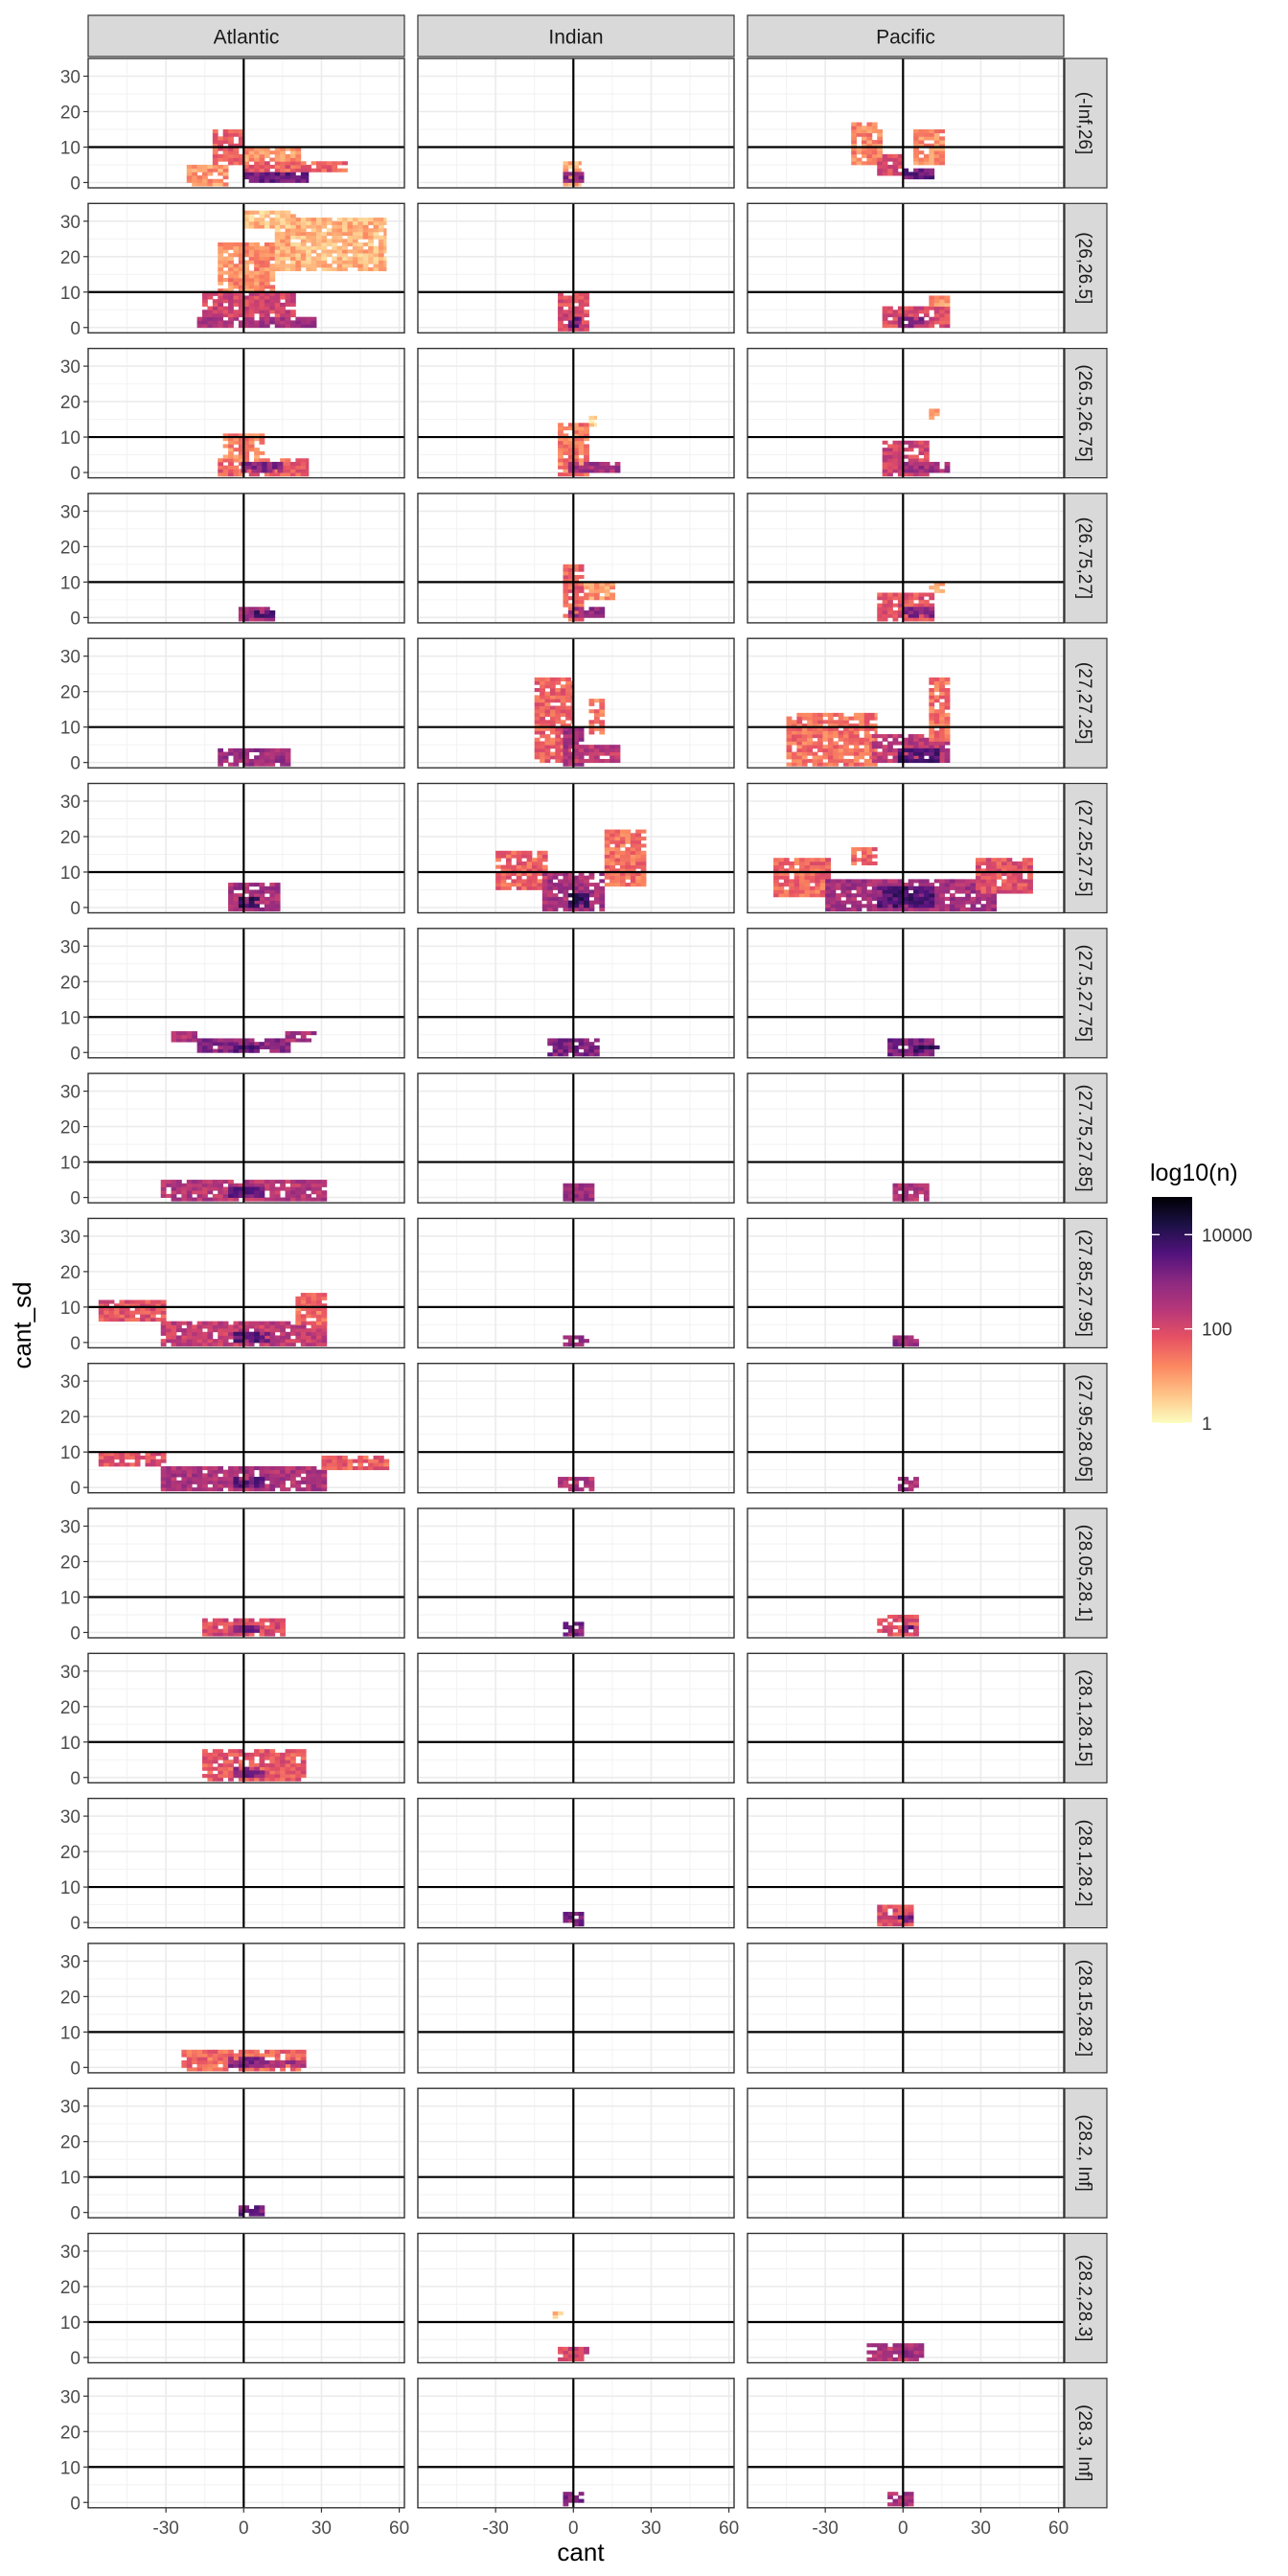 The height and width of the screenshot is (2576, 1288). I want to click on panel-border, so click(906, 1283).